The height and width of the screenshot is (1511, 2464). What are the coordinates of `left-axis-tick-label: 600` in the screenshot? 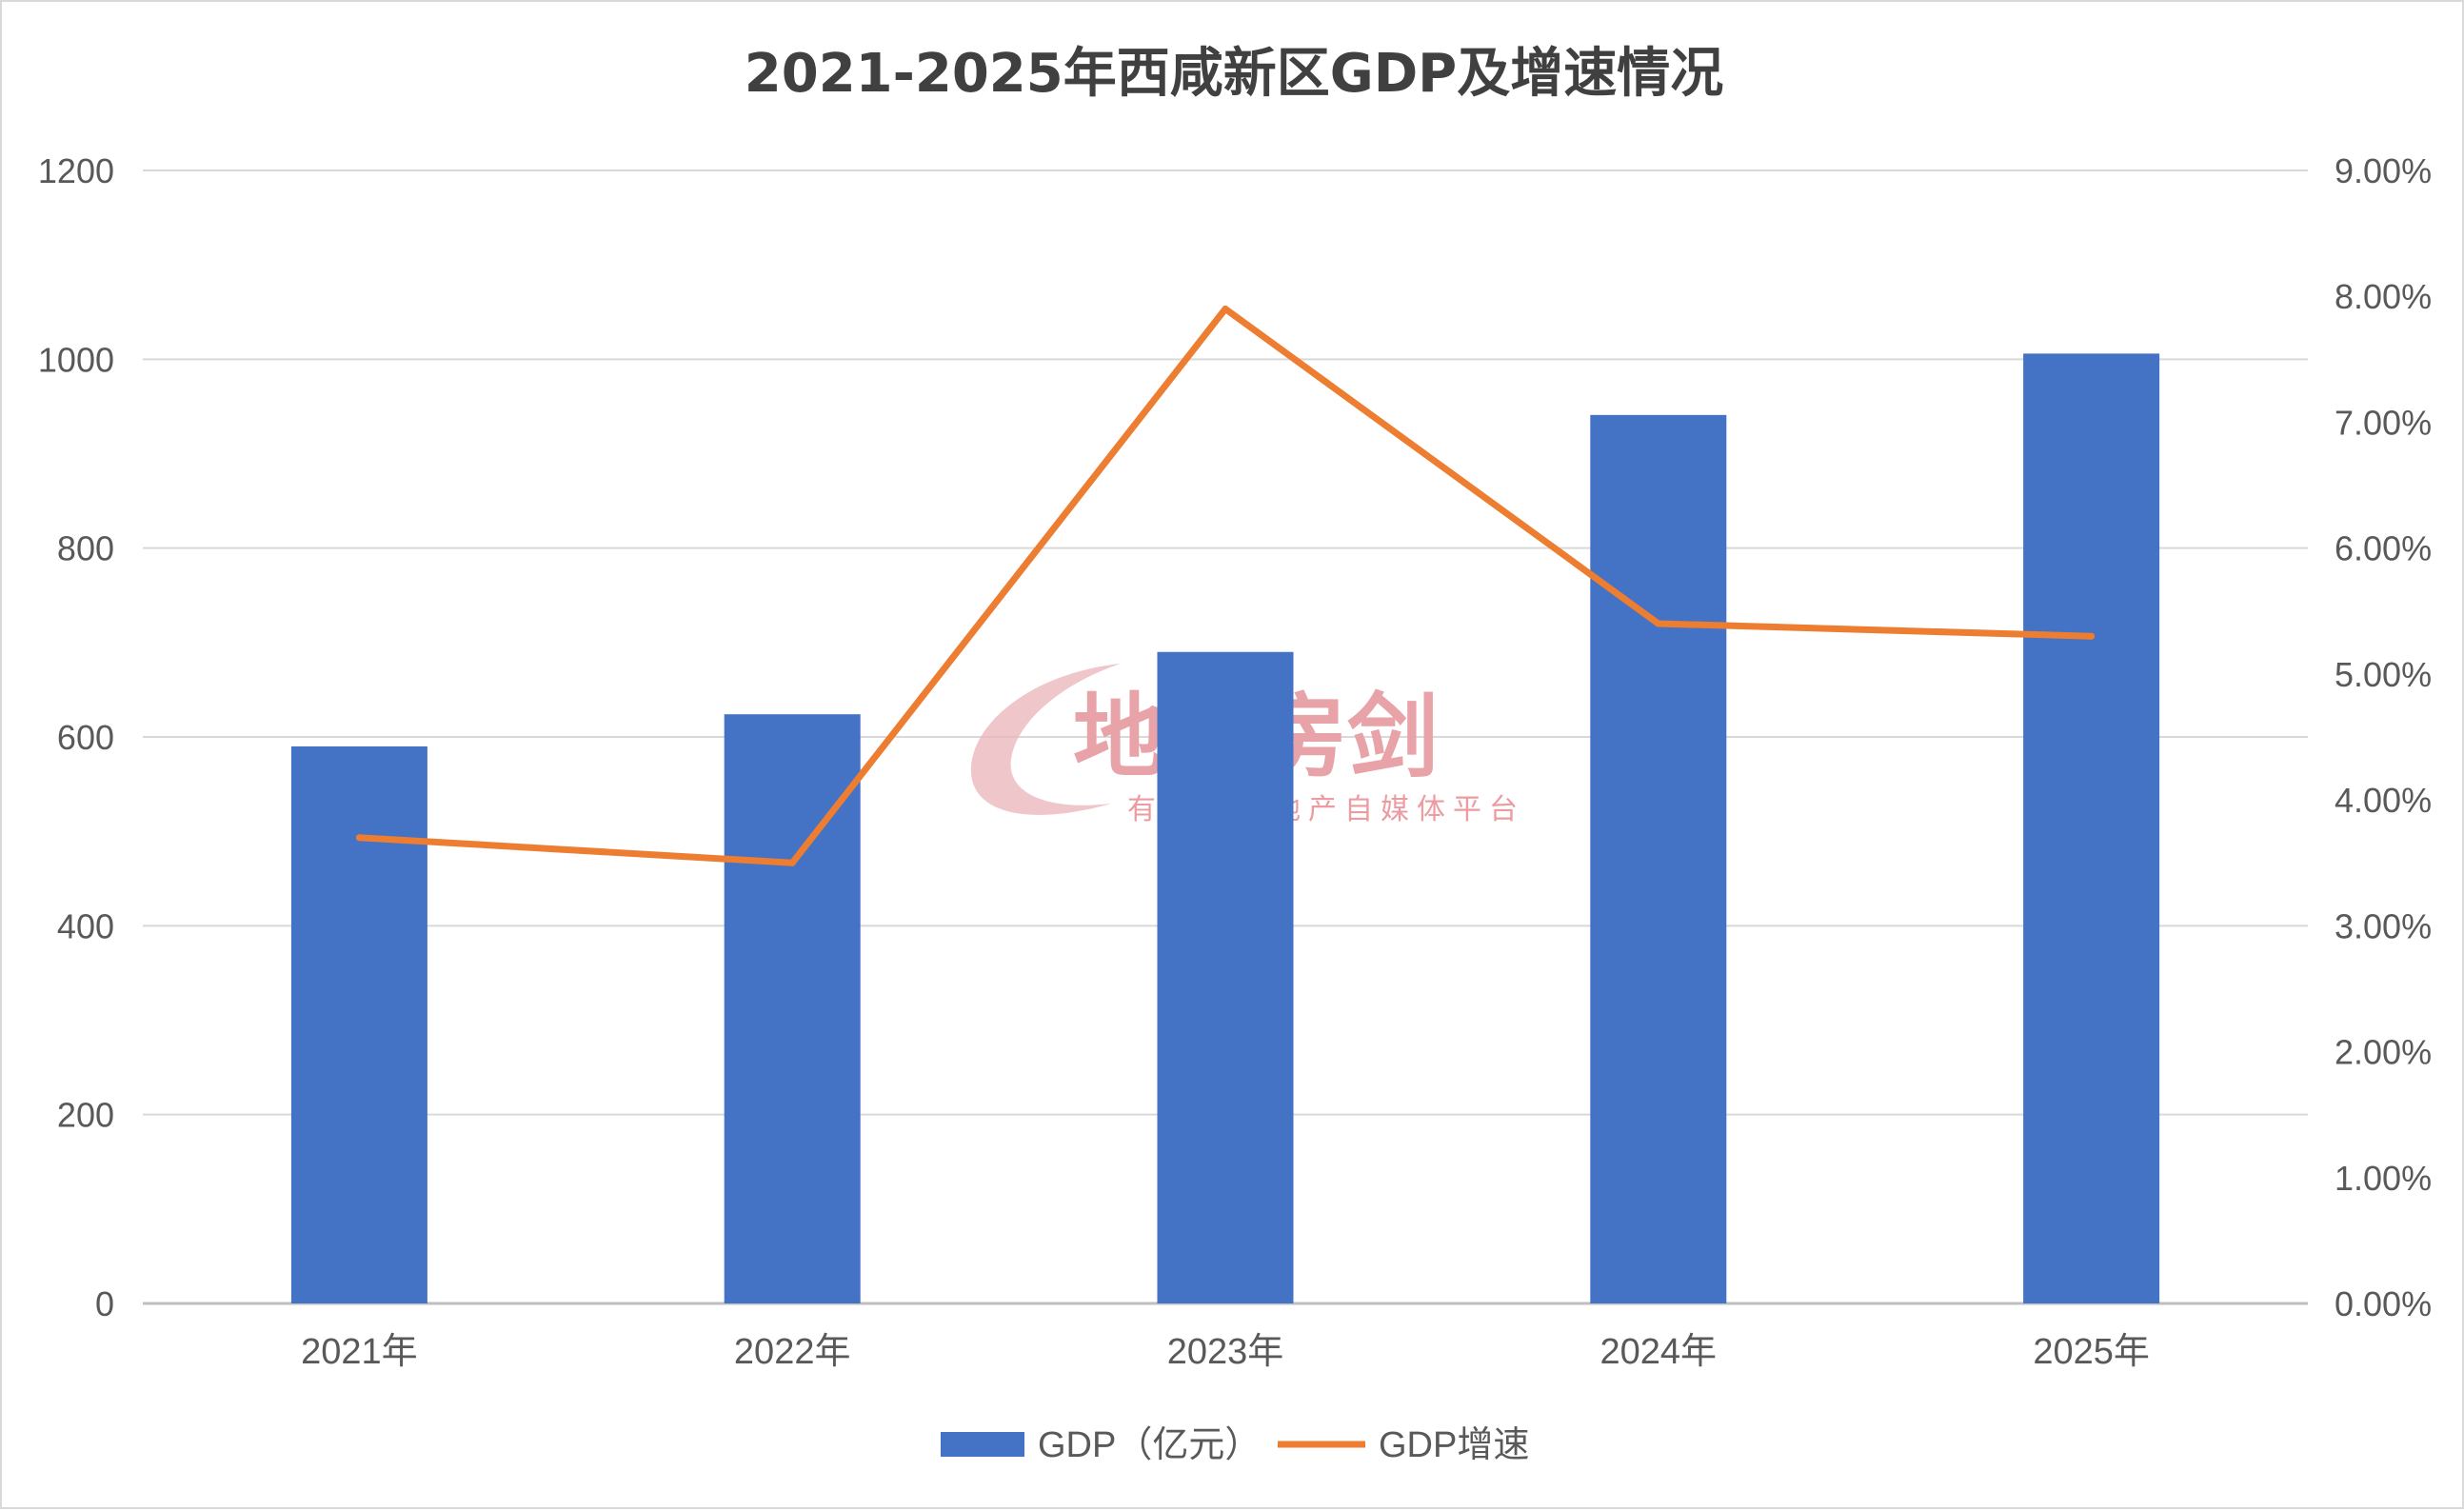 It's located at (85, 737).